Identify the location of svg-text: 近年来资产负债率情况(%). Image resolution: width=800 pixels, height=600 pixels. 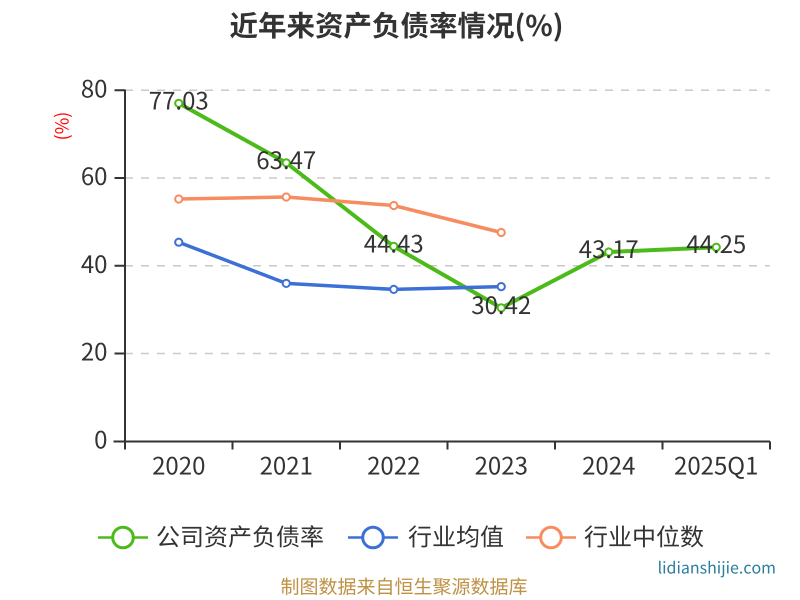
(397, 24).